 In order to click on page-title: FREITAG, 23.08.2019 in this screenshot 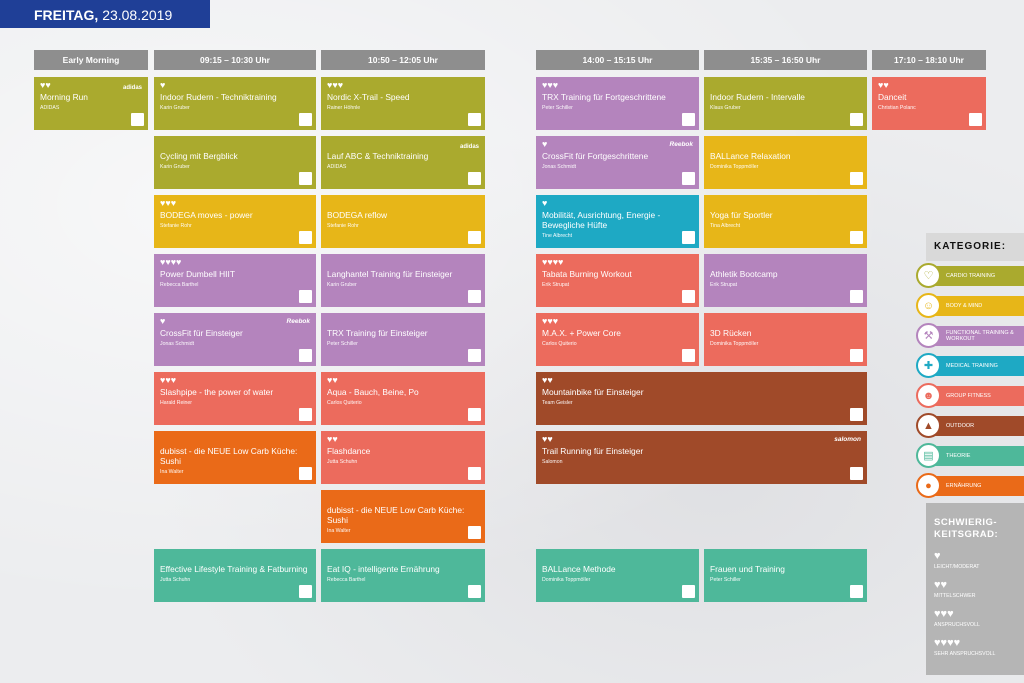, I will do `click(105, 14)`.